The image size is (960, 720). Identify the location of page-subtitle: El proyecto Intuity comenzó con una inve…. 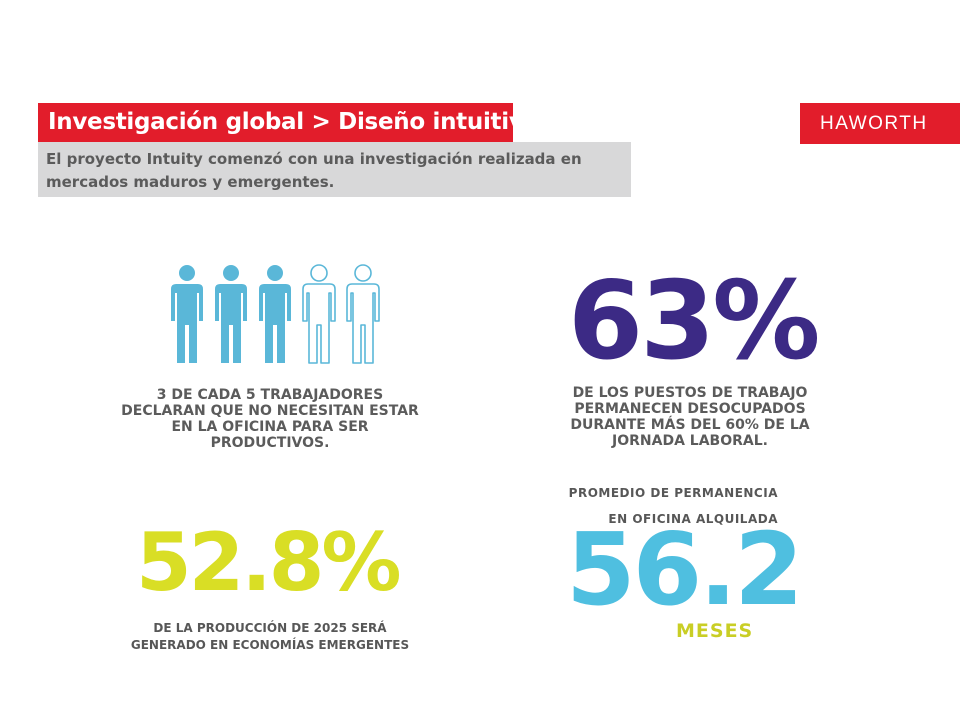
(314, 170).